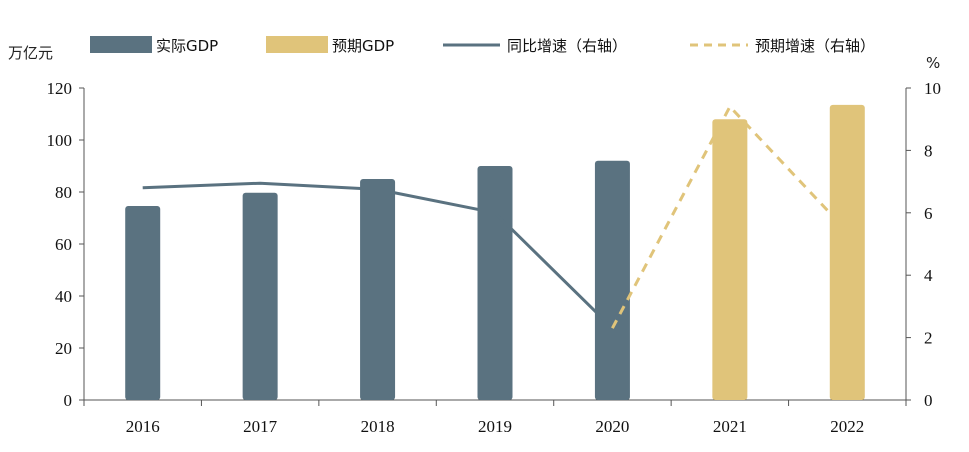  Describe the element at coordinates (143, 303) in the screenshot. I see `bar-2016` at that location.